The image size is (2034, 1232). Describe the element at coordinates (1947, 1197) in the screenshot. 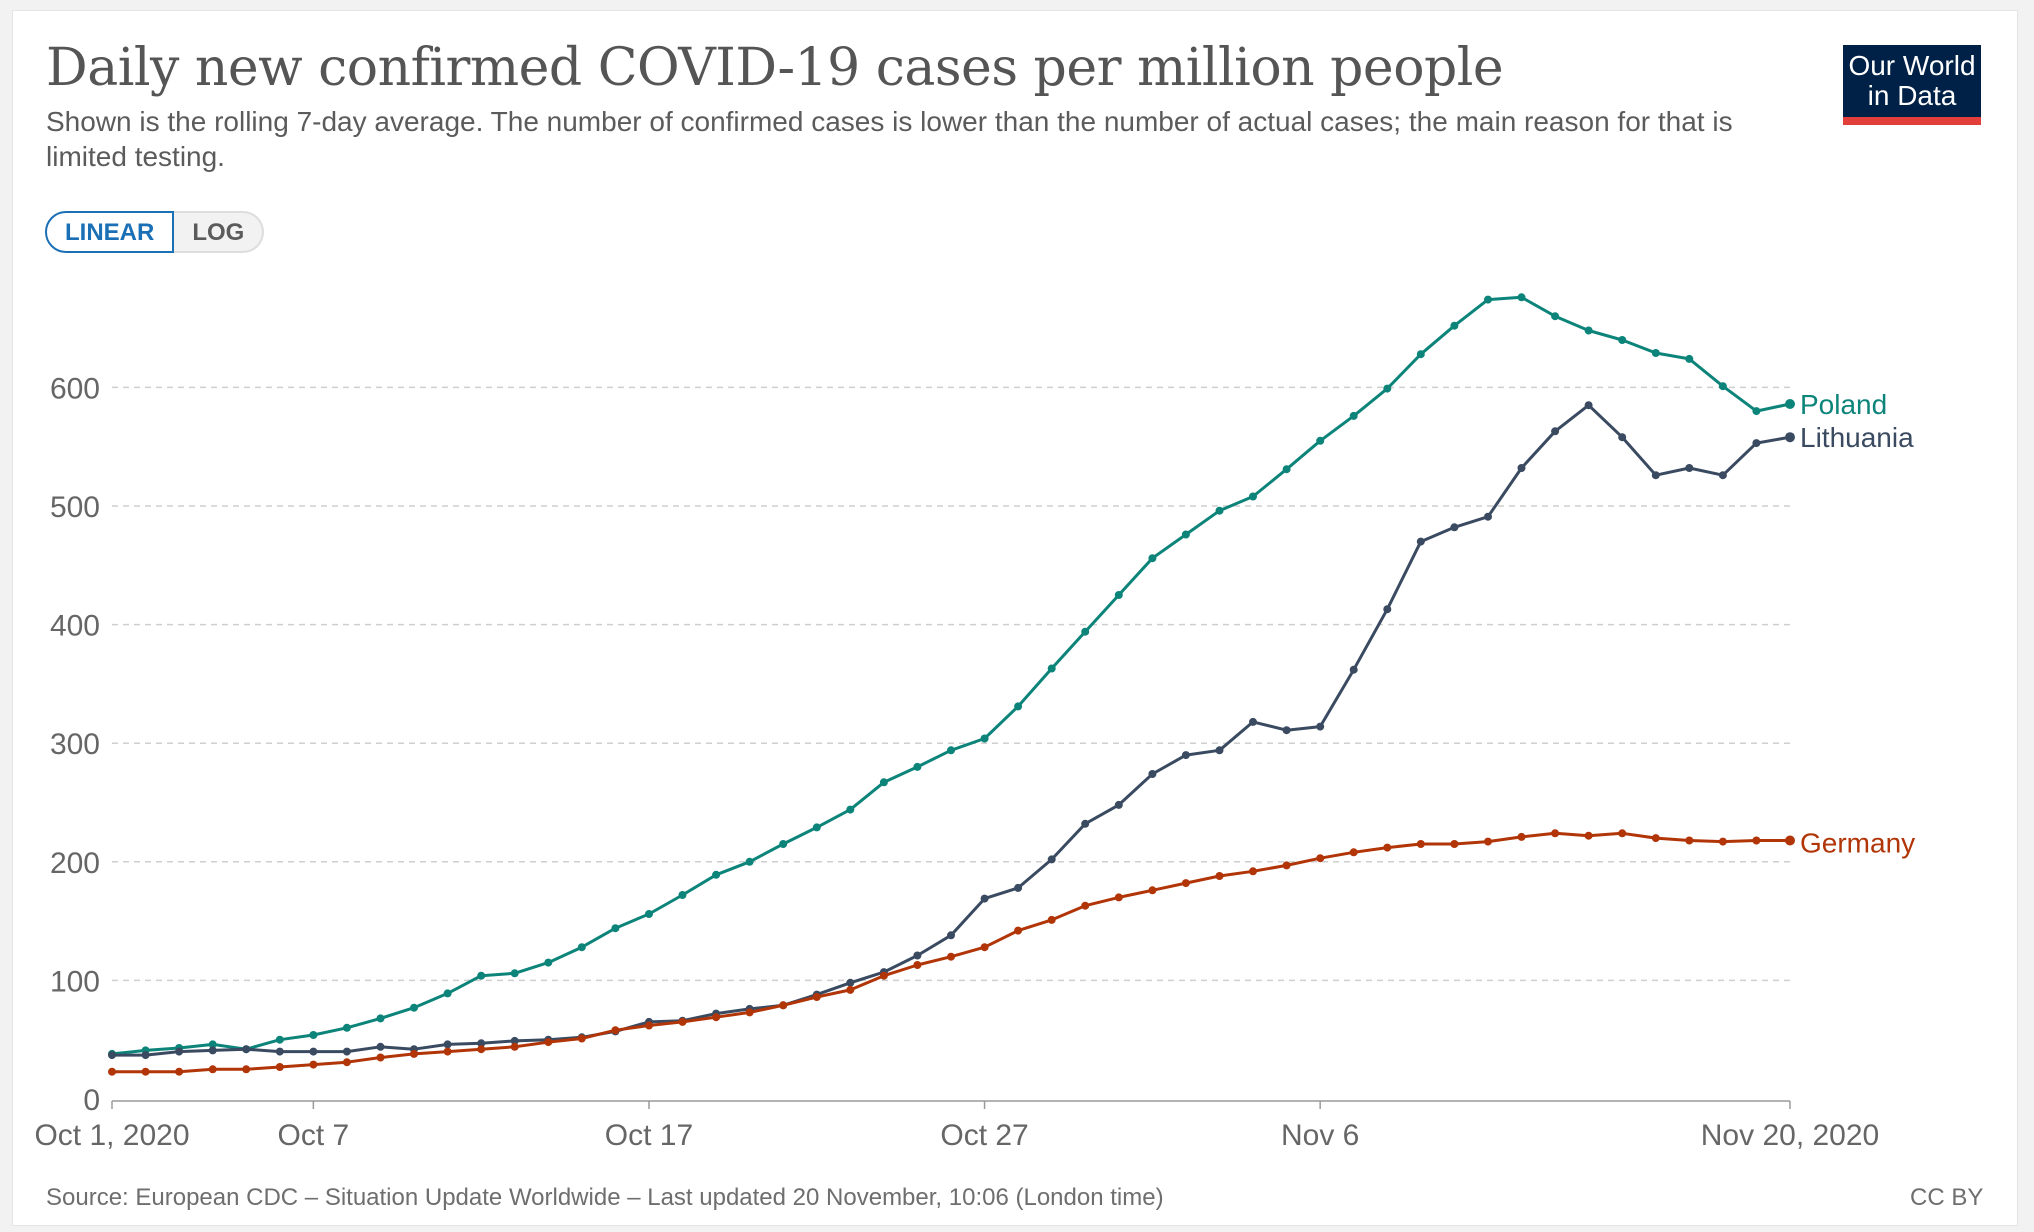

I see `license-link: CC BY` at that location.